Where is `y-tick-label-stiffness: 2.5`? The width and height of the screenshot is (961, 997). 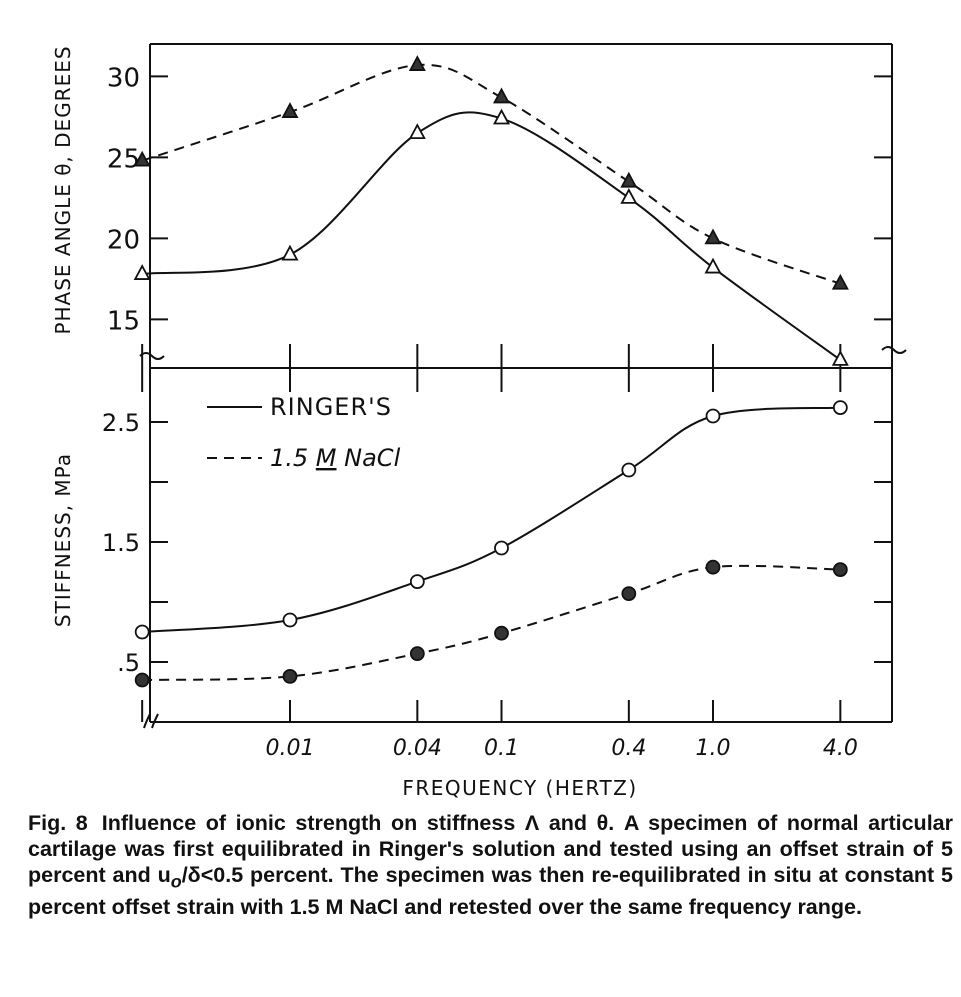
y-tick-label-stiffness: 2.5 is located at coordinates (121, 423).